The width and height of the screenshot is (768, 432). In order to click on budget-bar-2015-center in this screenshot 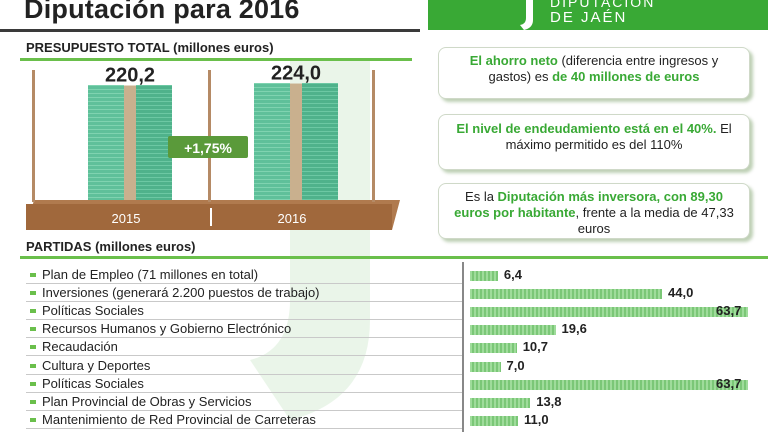, I will do `click(130, 142)`.